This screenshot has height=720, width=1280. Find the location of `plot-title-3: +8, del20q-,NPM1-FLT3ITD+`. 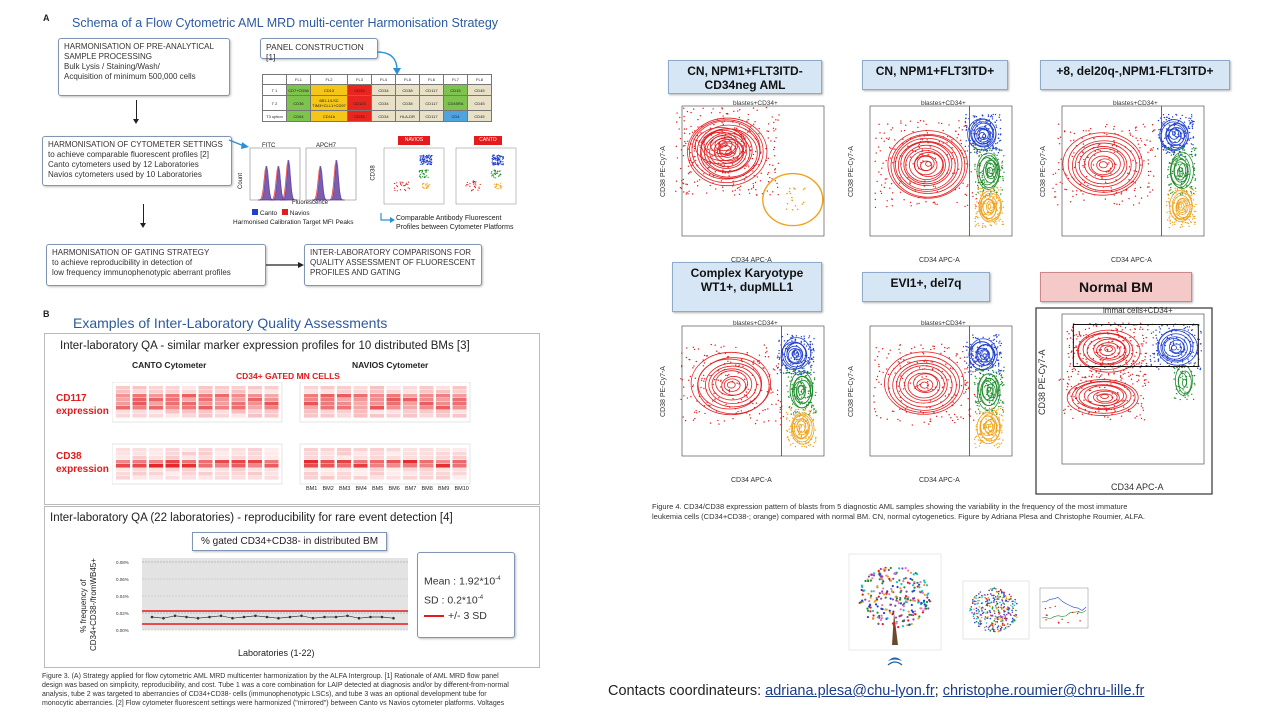

plot-title-3: +8, del20q-,NPM1-FLT3ITD+ is located at coordinates (1135, 75).